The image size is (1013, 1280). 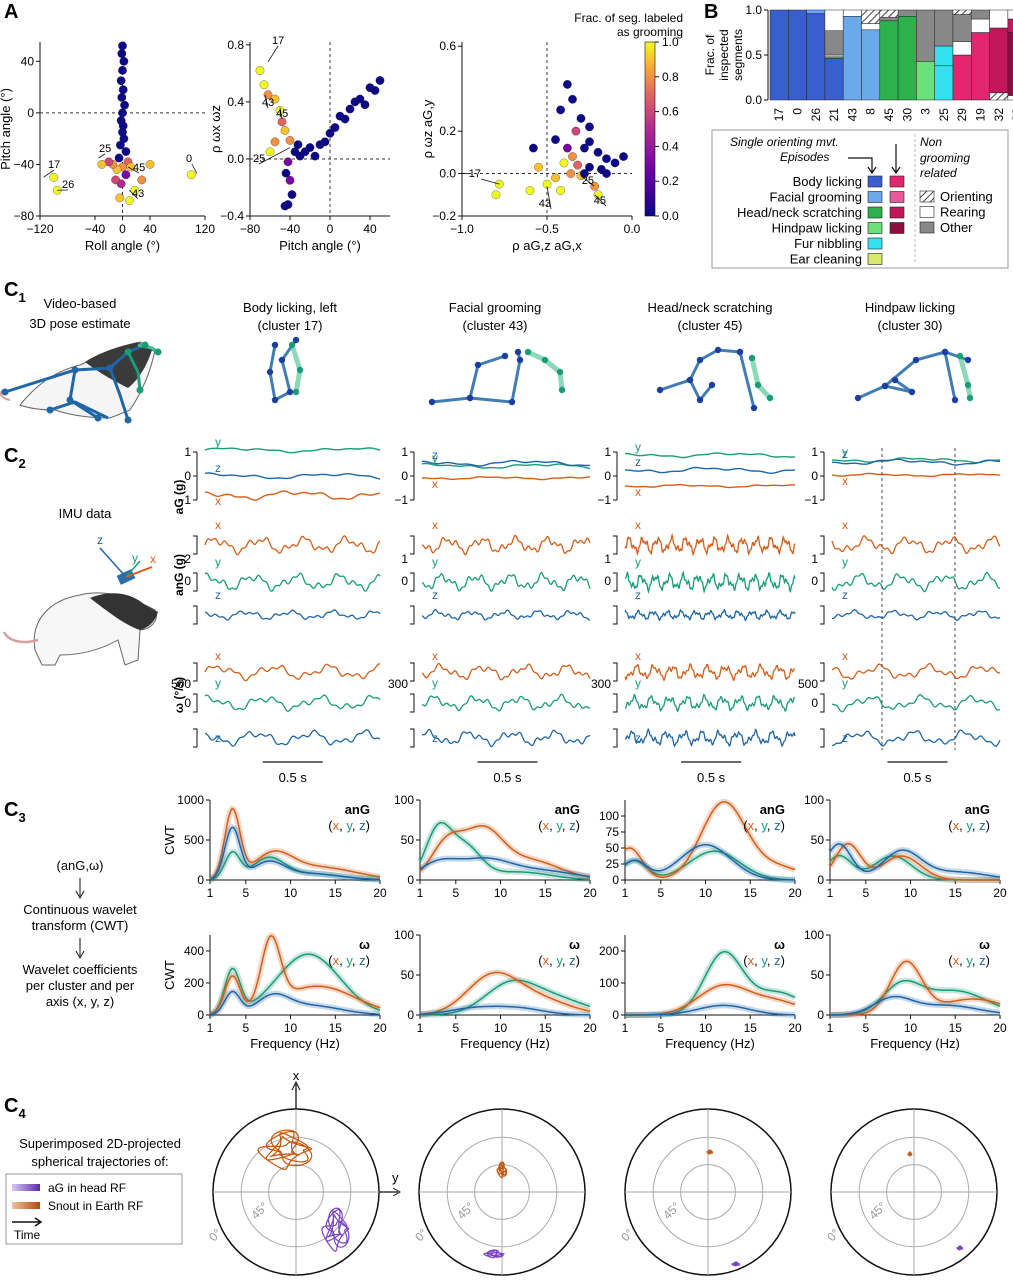 I want to click on colorbar-tick-label: 0.6, so click(x=670, y=112).